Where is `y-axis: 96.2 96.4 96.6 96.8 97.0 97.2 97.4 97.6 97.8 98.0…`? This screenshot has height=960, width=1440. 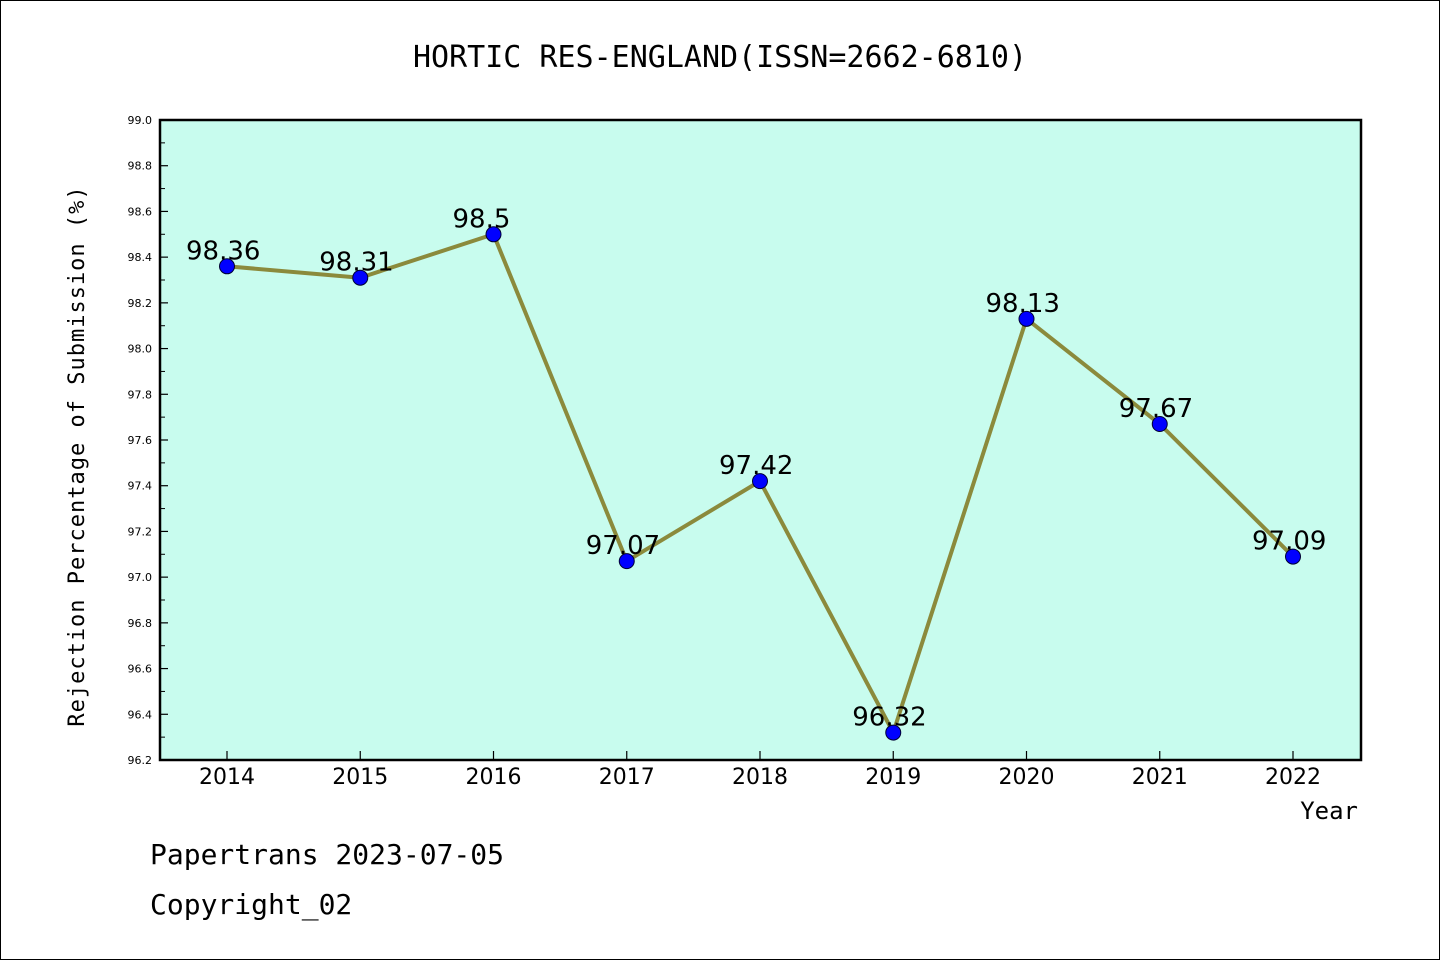
y-axis: 96.2 96.4 96.6 96.8 97.0 97.2 97.4 97.6 97.8 98.0… is located at coordinates (148, 440).